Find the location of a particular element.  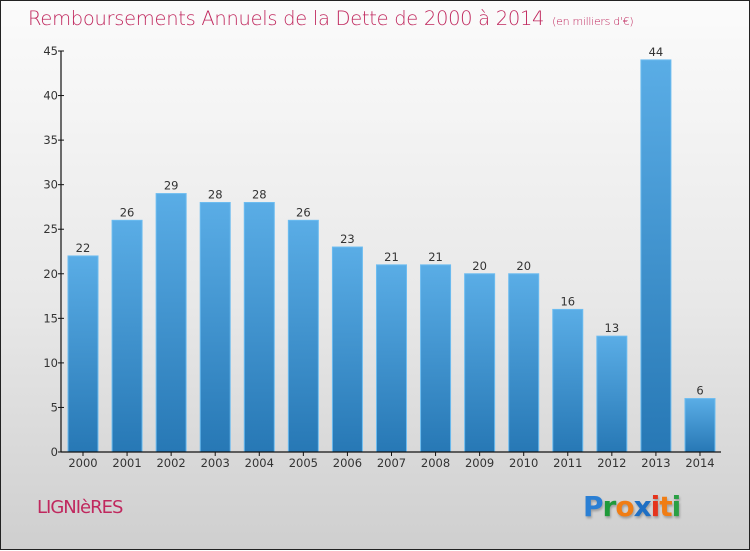

commune-name: LIGNIèRES is located at coordinates (80, 507).